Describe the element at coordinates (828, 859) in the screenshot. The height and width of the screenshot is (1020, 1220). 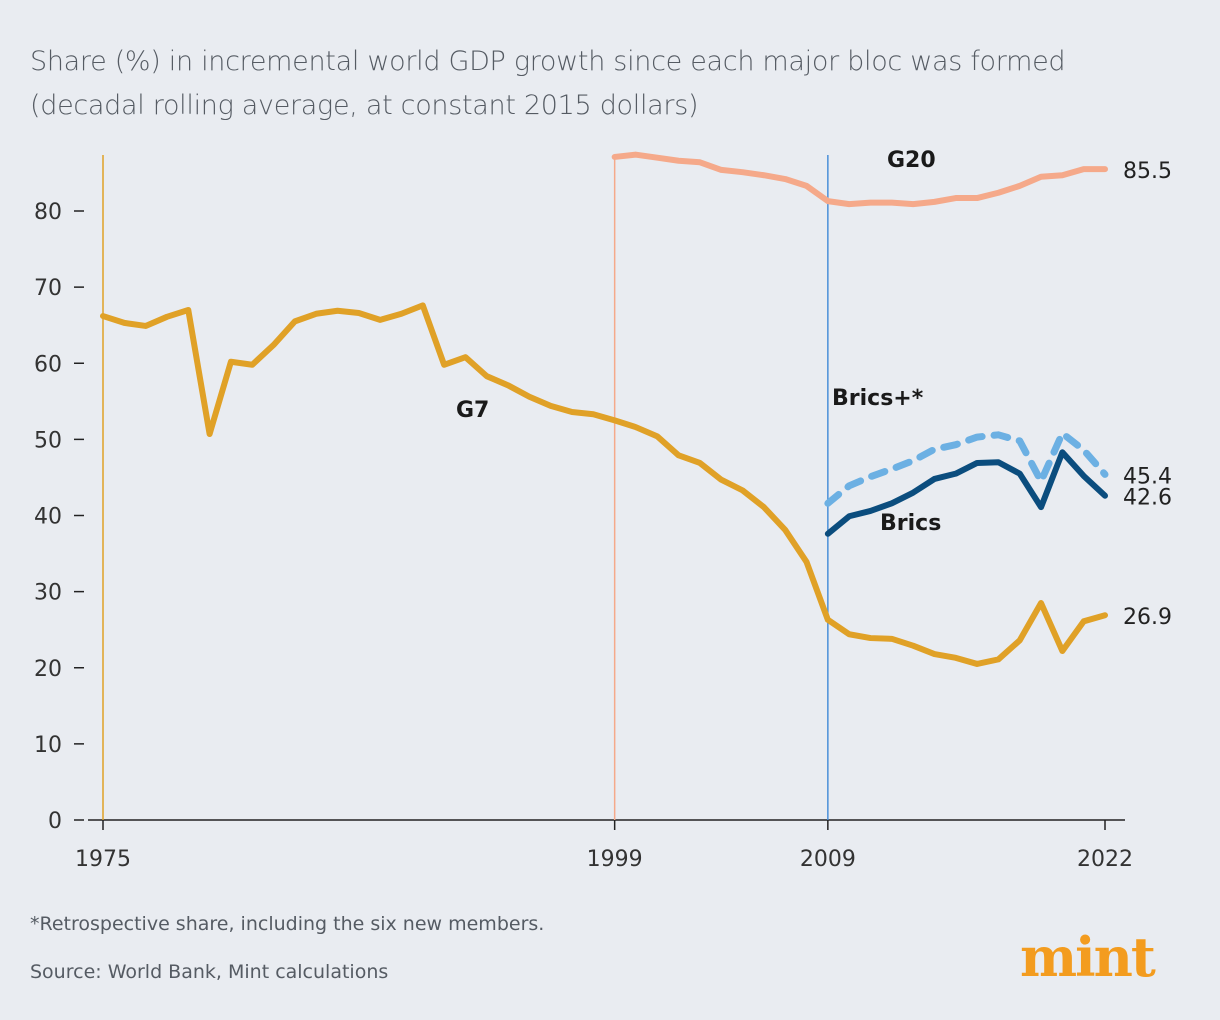
I see `x-tick-label: 2009` at that location.